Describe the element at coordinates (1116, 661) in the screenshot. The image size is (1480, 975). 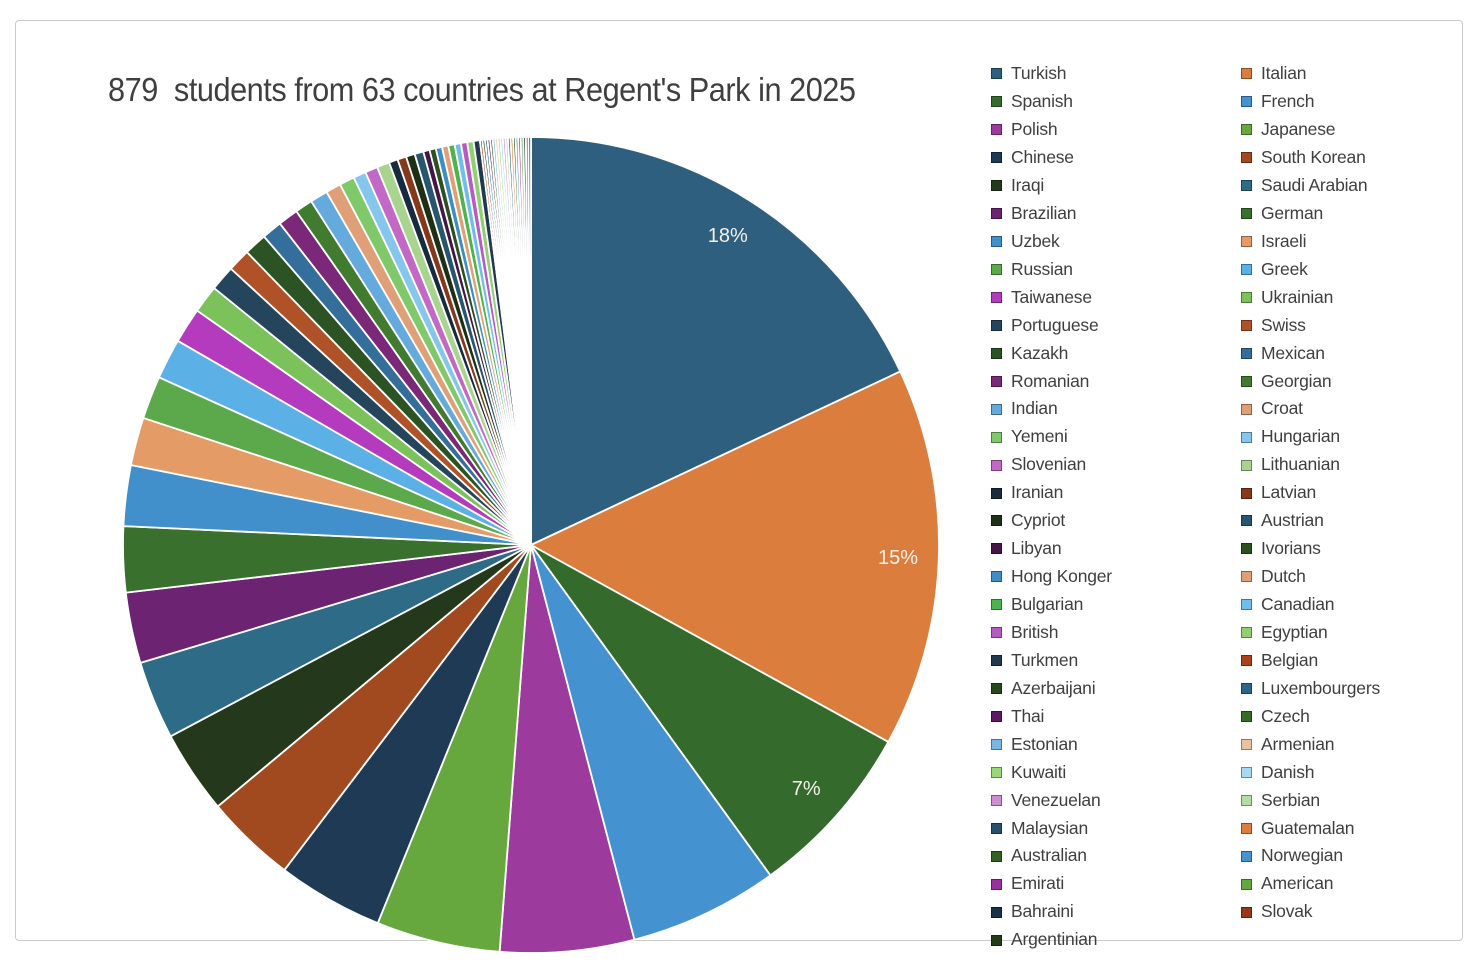
I see `legend-item: Turkmen` at that location.